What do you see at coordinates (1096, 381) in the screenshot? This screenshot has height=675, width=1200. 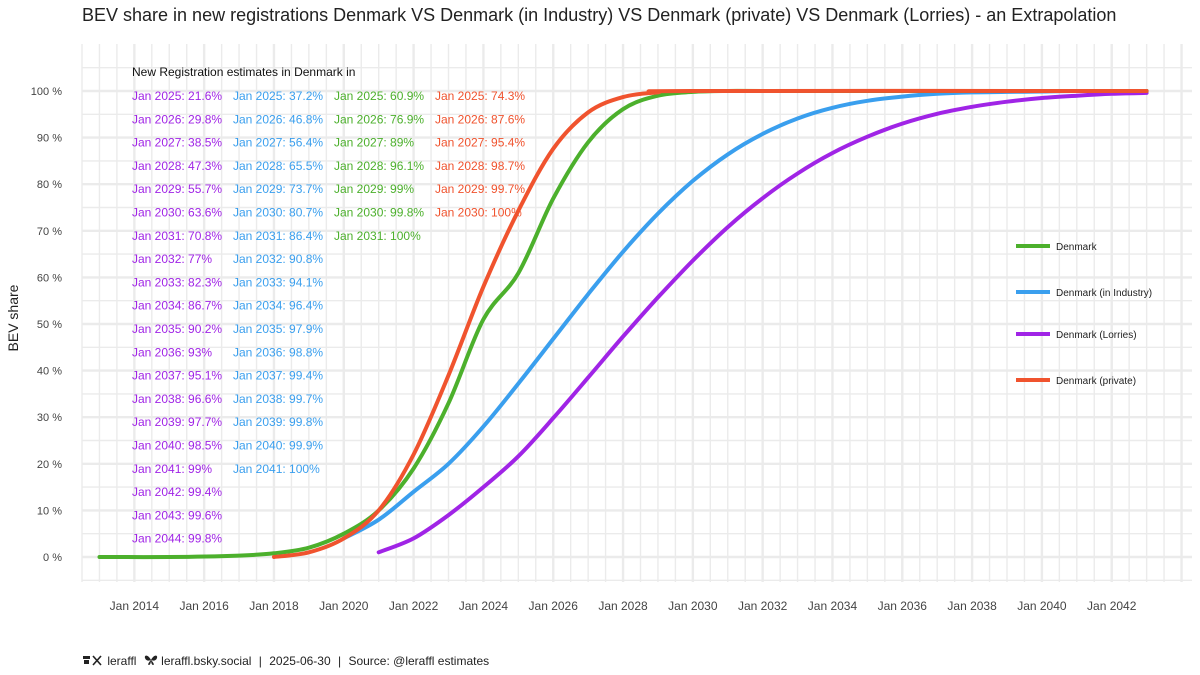 I see `legend-label: Denmark (private)` at bounding box center [1096, 381].